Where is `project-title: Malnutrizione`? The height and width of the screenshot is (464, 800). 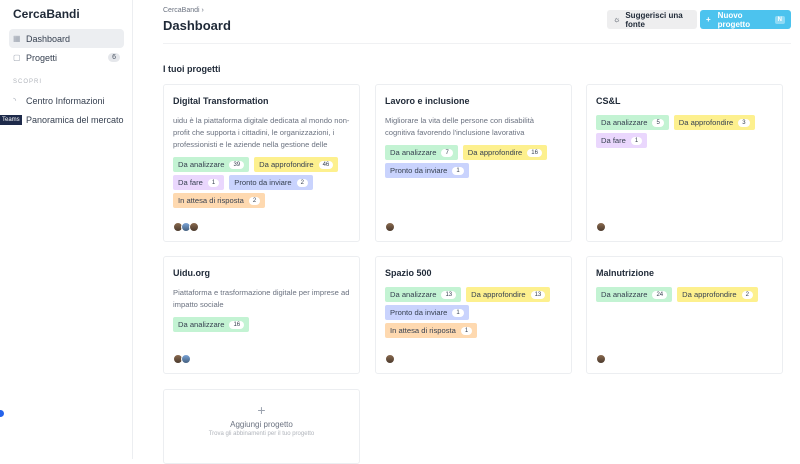
project-title: Malnutrizione is located at coordinates (625, 273).